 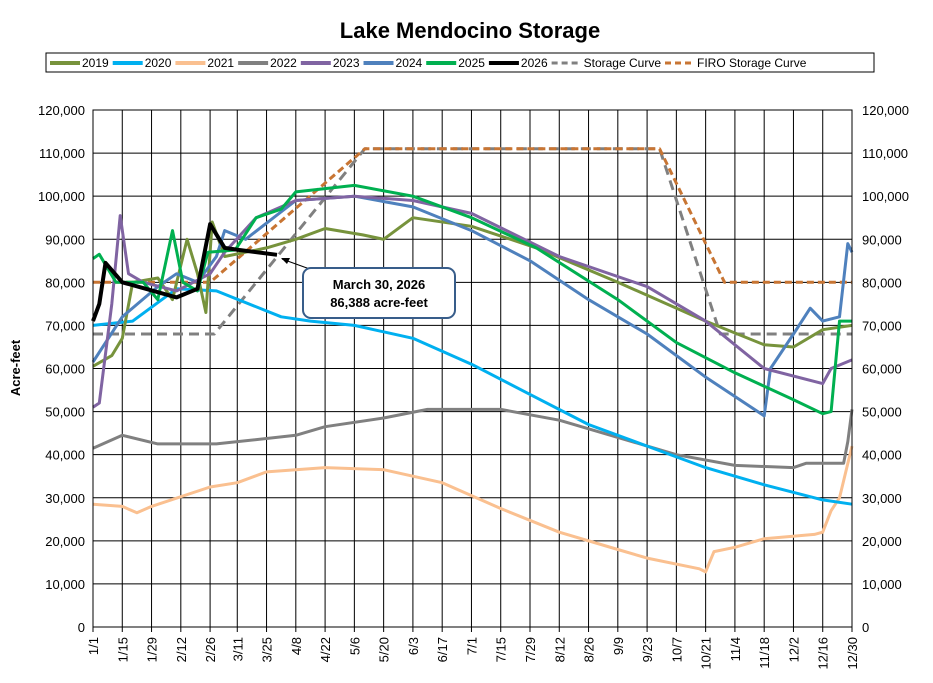 I want to click on annotation-value: 86,388 acre-feet, so click(x=379, y=302).